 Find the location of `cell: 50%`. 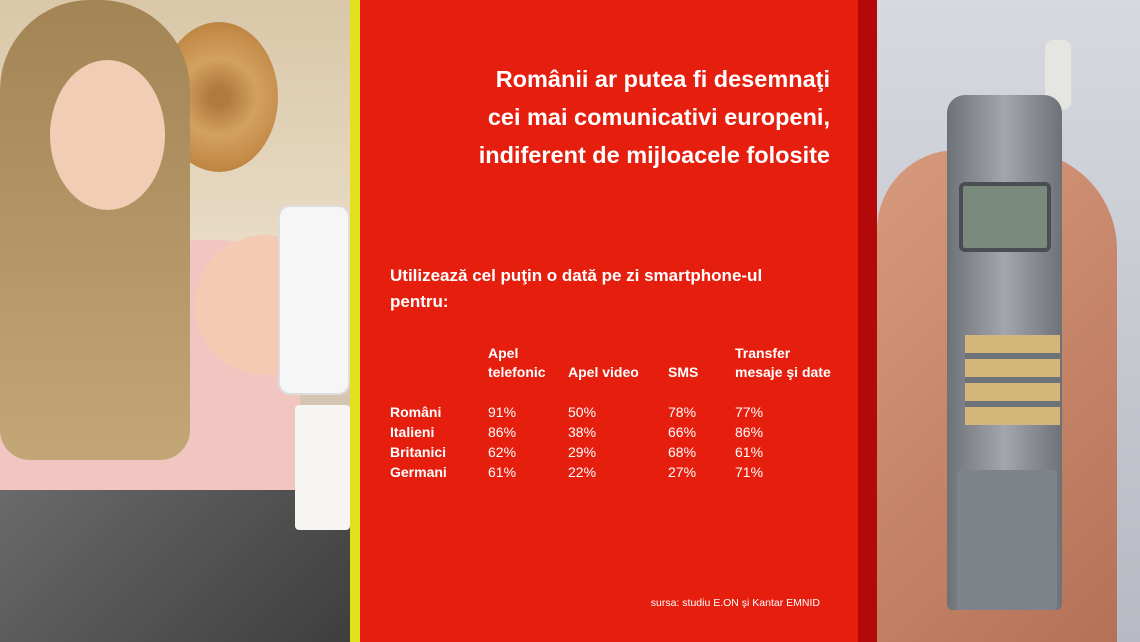

cell: 50% is located at coordinates (582, 412).